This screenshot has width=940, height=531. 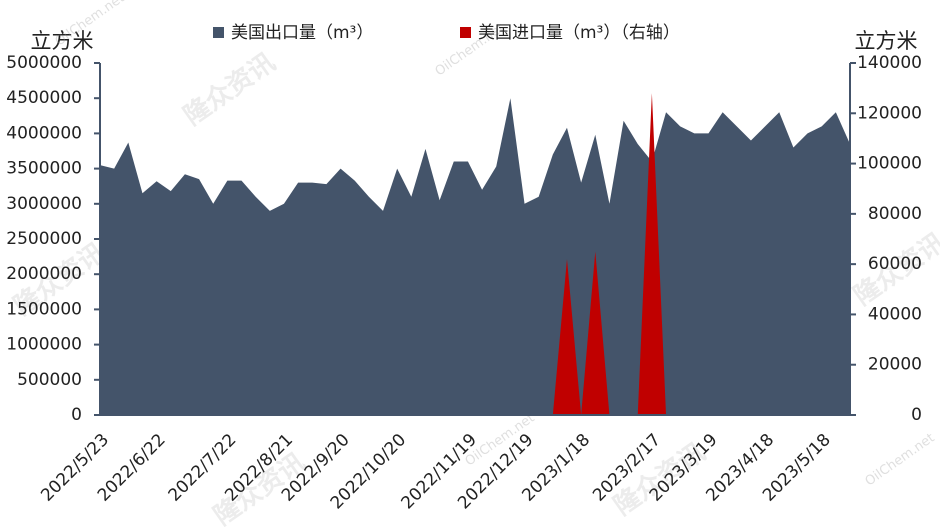 What do you see at coordinates (895, 214) in the screenshot?
I see `y2-tick-label: 80000` at bounding box center [895, 214].